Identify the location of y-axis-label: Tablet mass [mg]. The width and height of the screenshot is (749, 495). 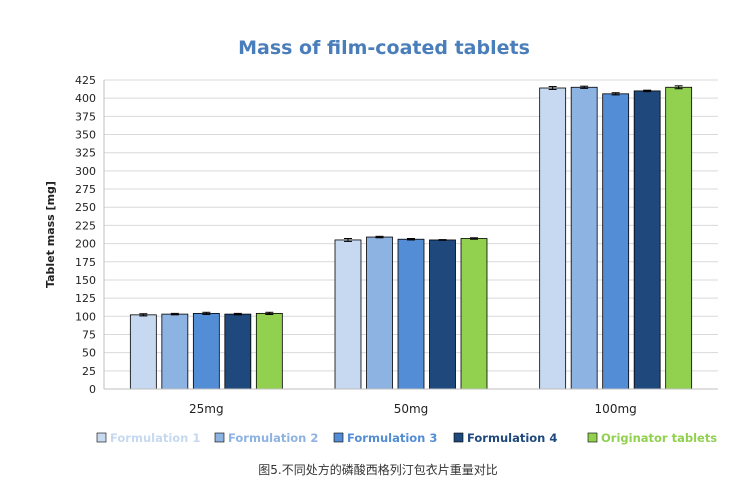
(50, 234).